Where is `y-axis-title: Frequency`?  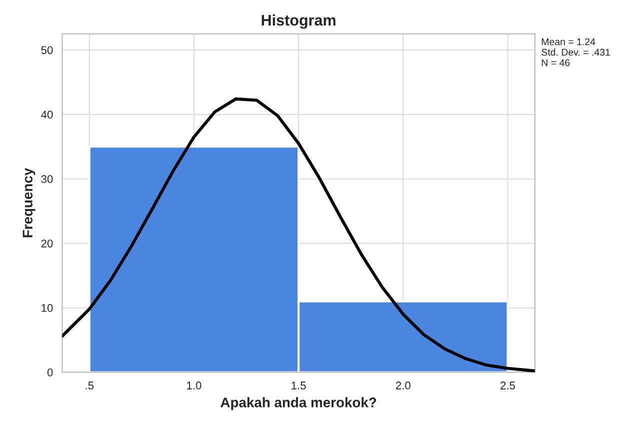 y-axis-title: Frequency is located at coordinates (29, 203).